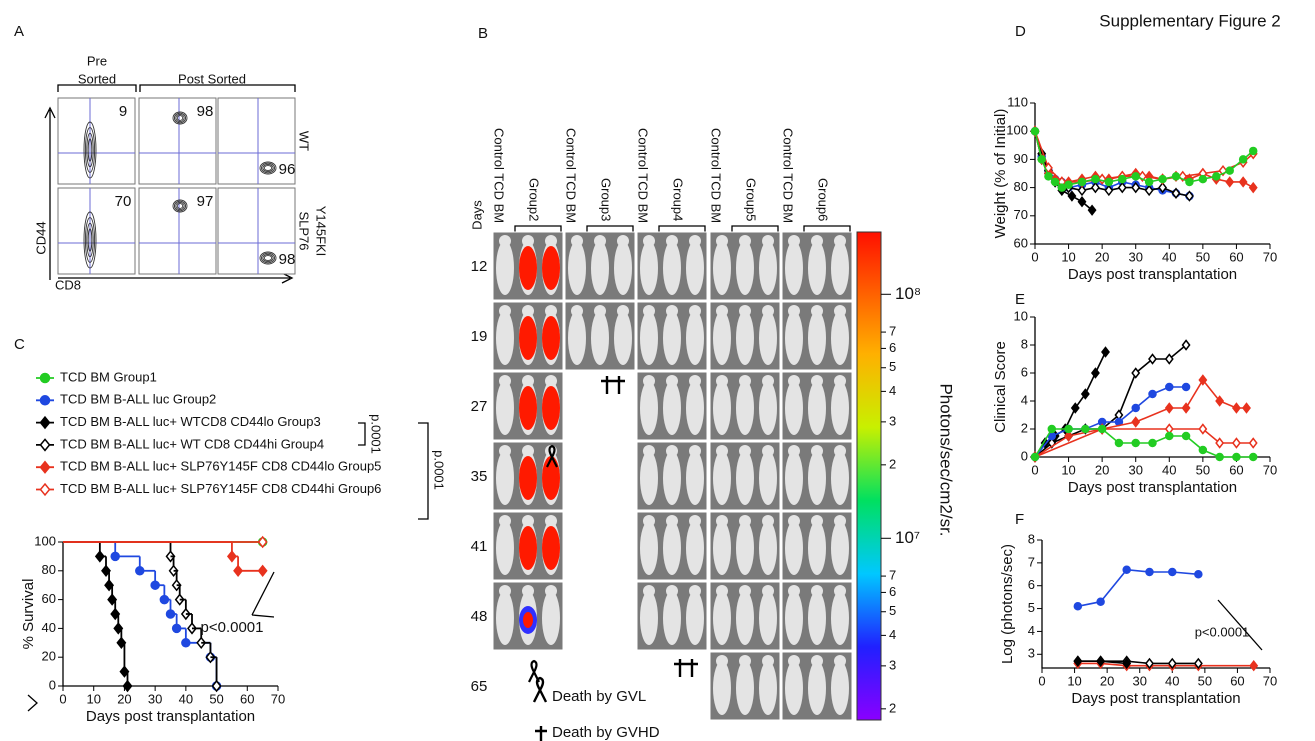 The width and height of the screenshot is (1315, 741). Describe the element at coordinates (97, 78) in the screenshot. I see `column-header: Sorted` at that location.